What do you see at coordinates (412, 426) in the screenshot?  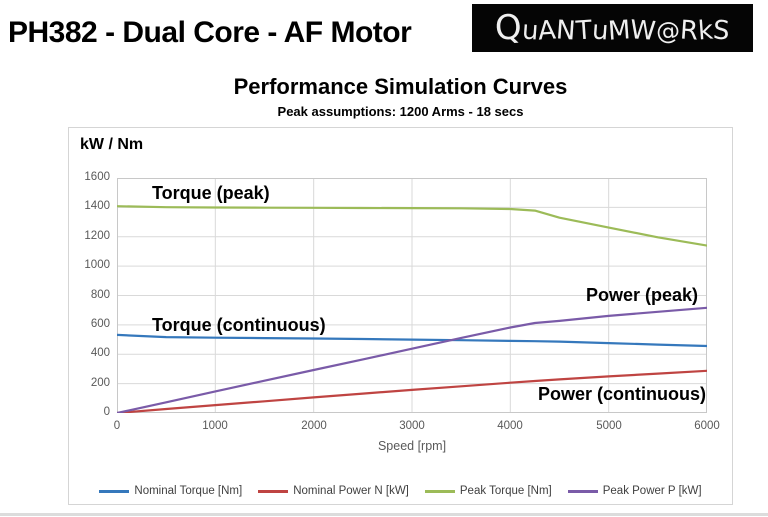 I see `x-tick-label: 3000` at bounding box center [412, 426].